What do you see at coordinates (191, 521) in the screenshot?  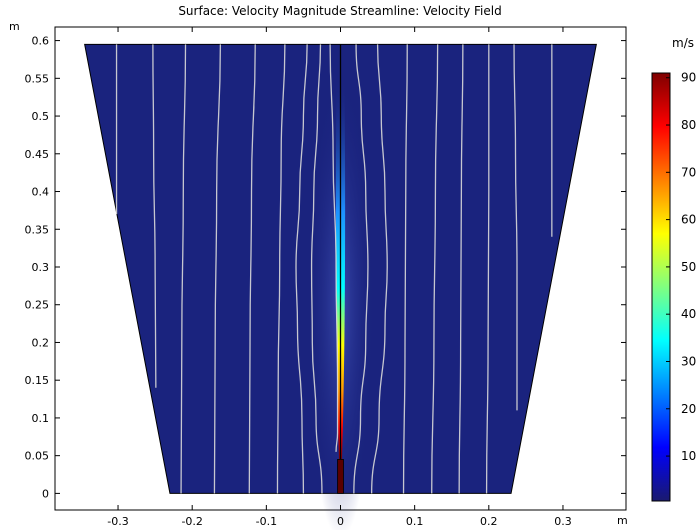 I see `x-tick-label: -0.2` at bounding box center [191, 521].